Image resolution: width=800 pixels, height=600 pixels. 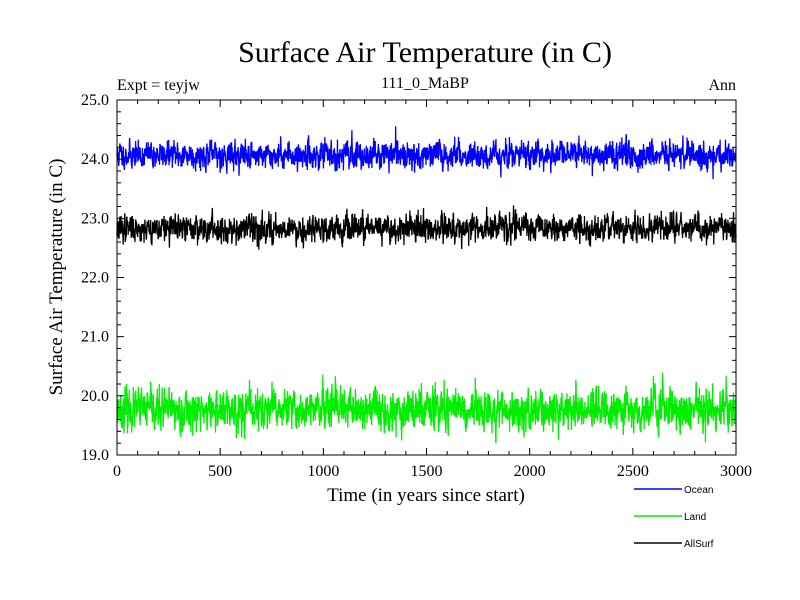 What do you see at coordinates (426, 408) in the screenshot?
I see `series-line-land` at bounding box center [426, 408].